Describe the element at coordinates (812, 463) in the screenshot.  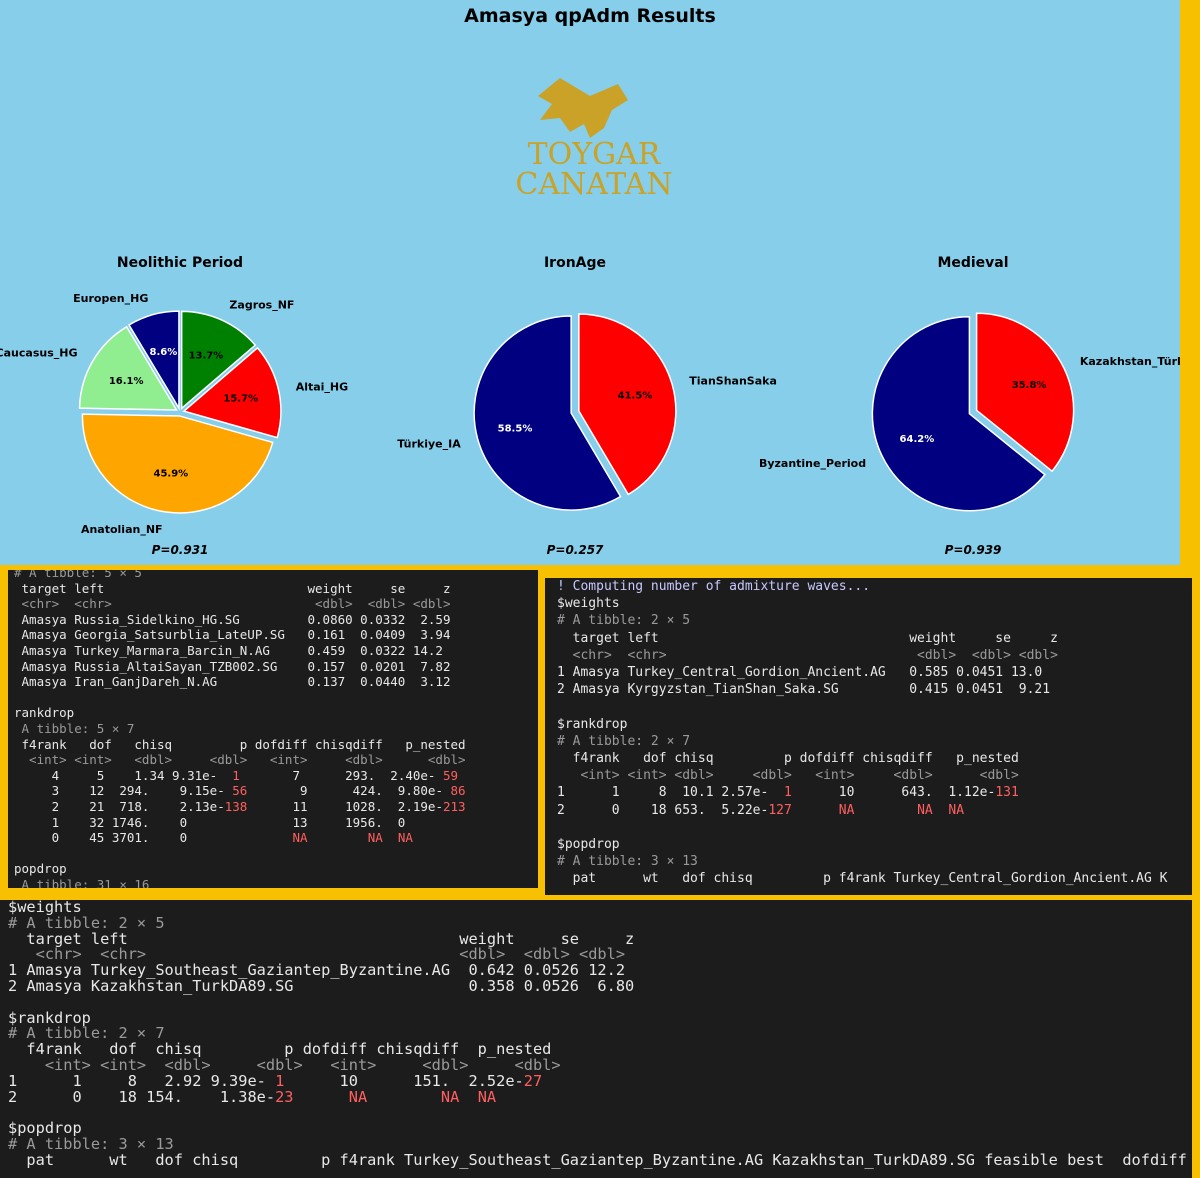
I see `slice-label: Byzantine_Period` at that location.